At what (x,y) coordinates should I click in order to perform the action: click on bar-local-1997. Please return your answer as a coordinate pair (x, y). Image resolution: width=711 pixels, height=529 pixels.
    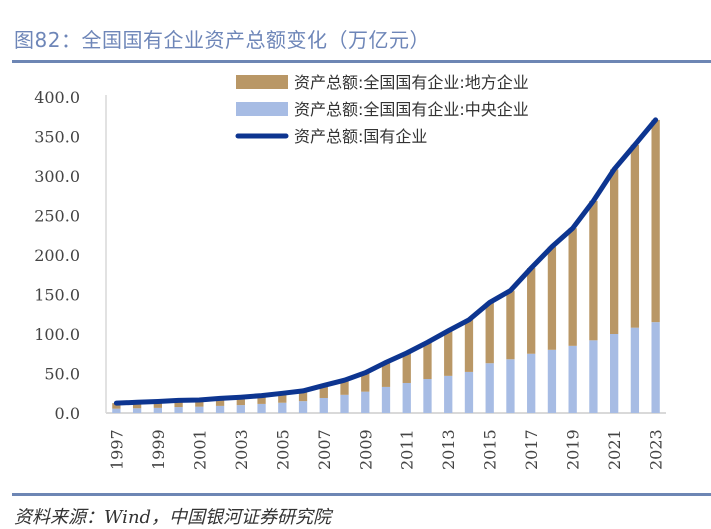
    Looking at the image, I should click on (116, 406).